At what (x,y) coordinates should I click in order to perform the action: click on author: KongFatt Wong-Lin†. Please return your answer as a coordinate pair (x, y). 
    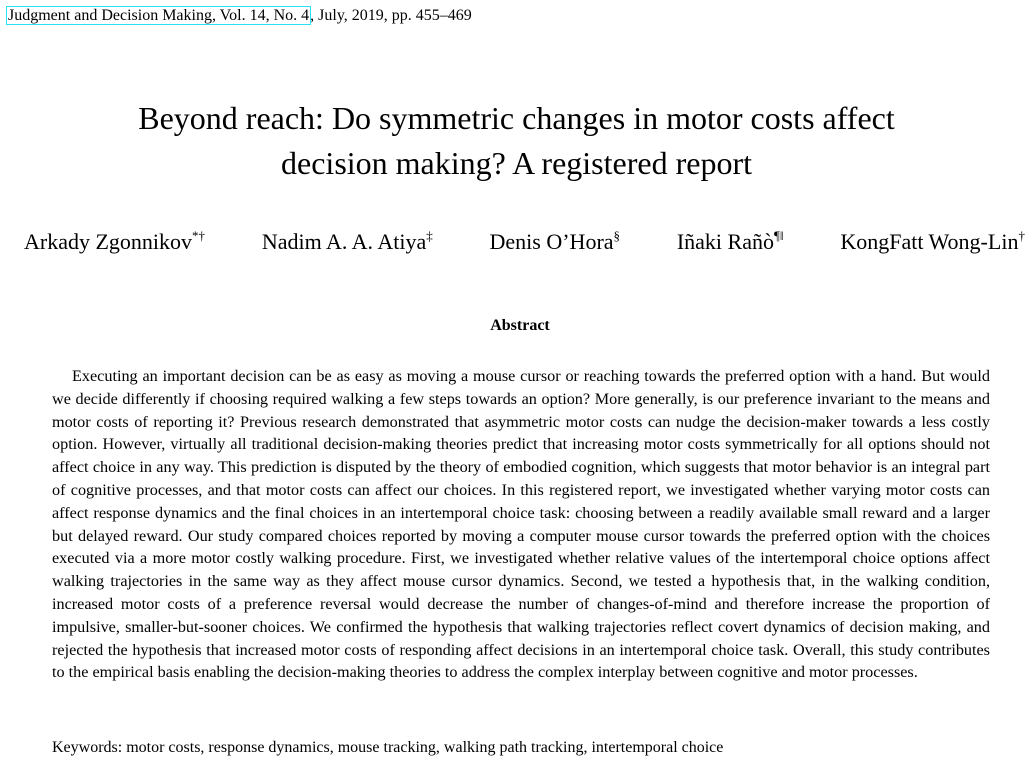
    Looking at the image, I should click on (932, 242).